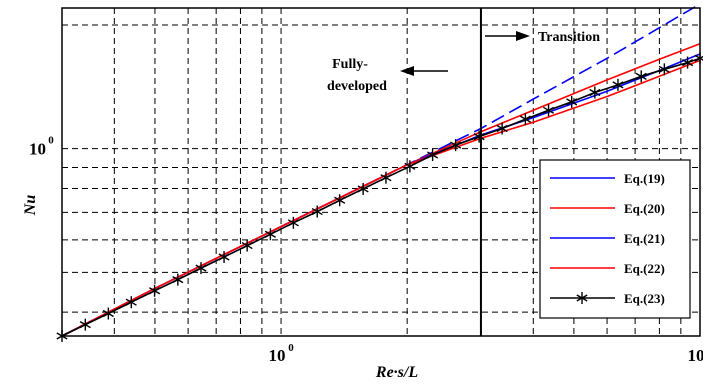 The width and height of the screenshot is (703, 385). I want to click on x-axis-label: Re·s/L, so click(396, 372).